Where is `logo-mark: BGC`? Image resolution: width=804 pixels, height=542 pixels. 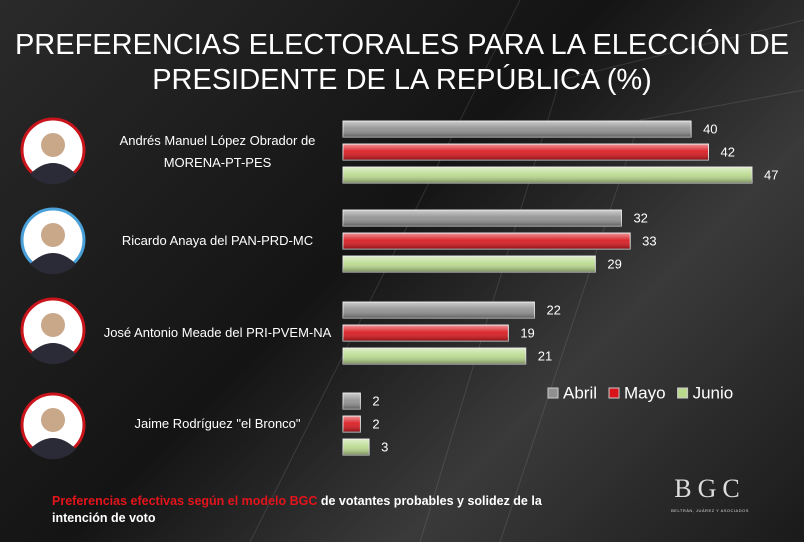
logo-mark: BGC is located at coordinates (710, 488).